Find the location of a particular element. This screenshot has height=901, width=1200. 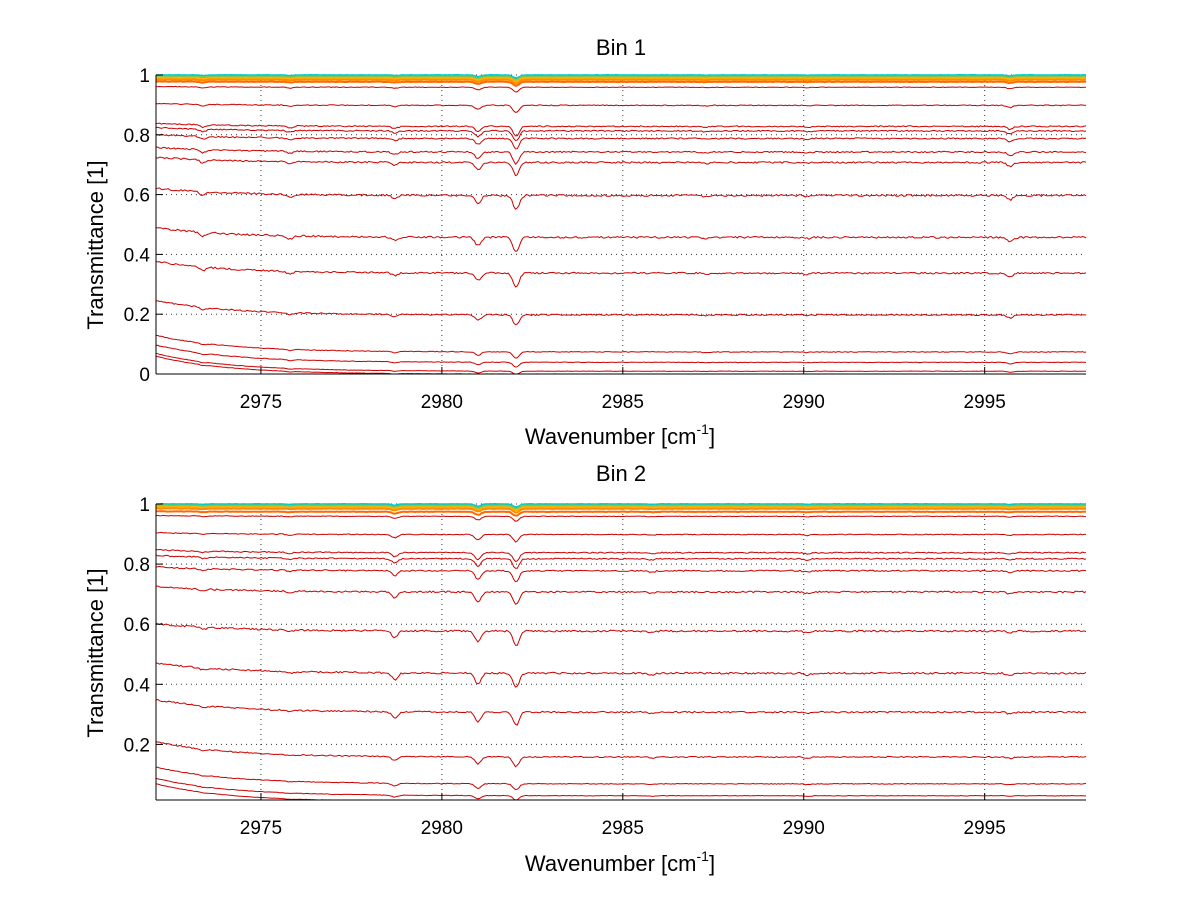

y-tick-label: 0 is located at coordinates (144, 375).